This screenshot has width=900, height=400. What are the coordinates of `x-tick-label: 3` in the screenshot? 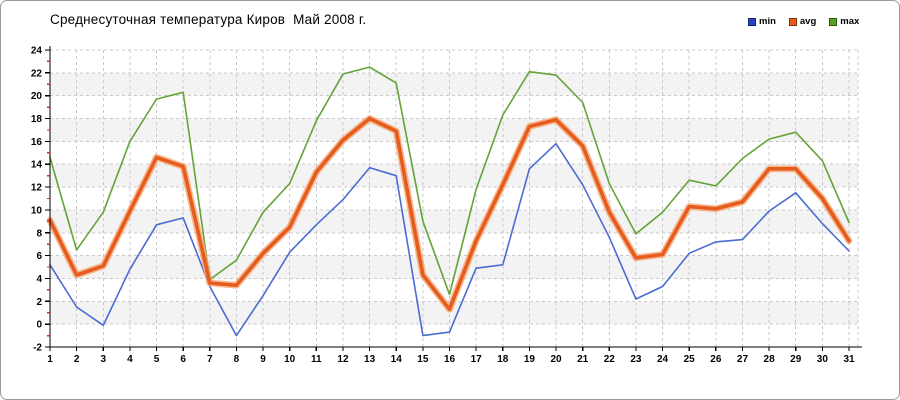 It's located at (103, 359).